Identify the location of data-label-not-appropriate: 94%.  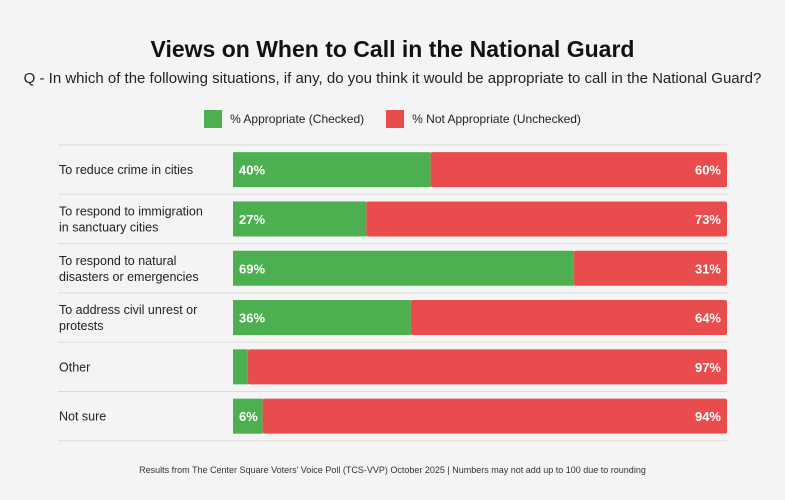
(708, 416).